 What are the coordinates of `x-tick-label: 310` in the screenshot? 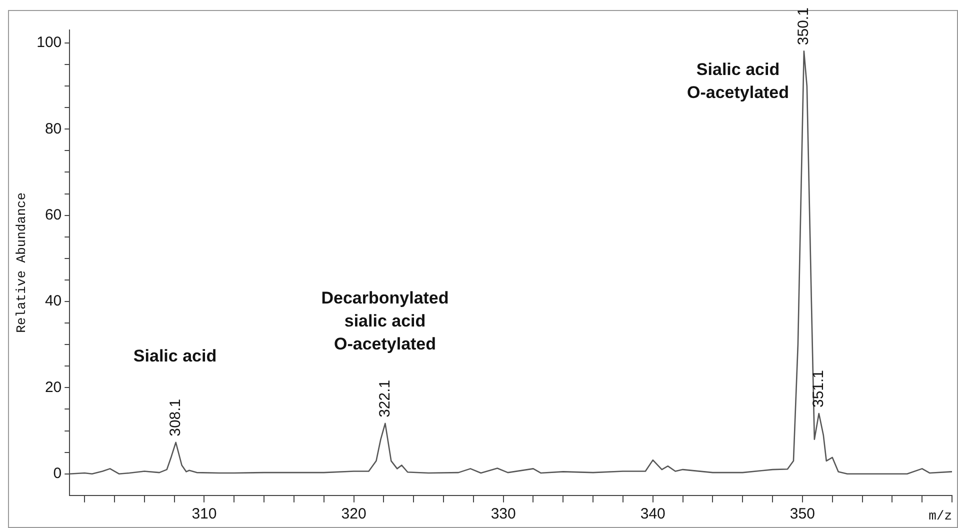 It's located at (204, 514).